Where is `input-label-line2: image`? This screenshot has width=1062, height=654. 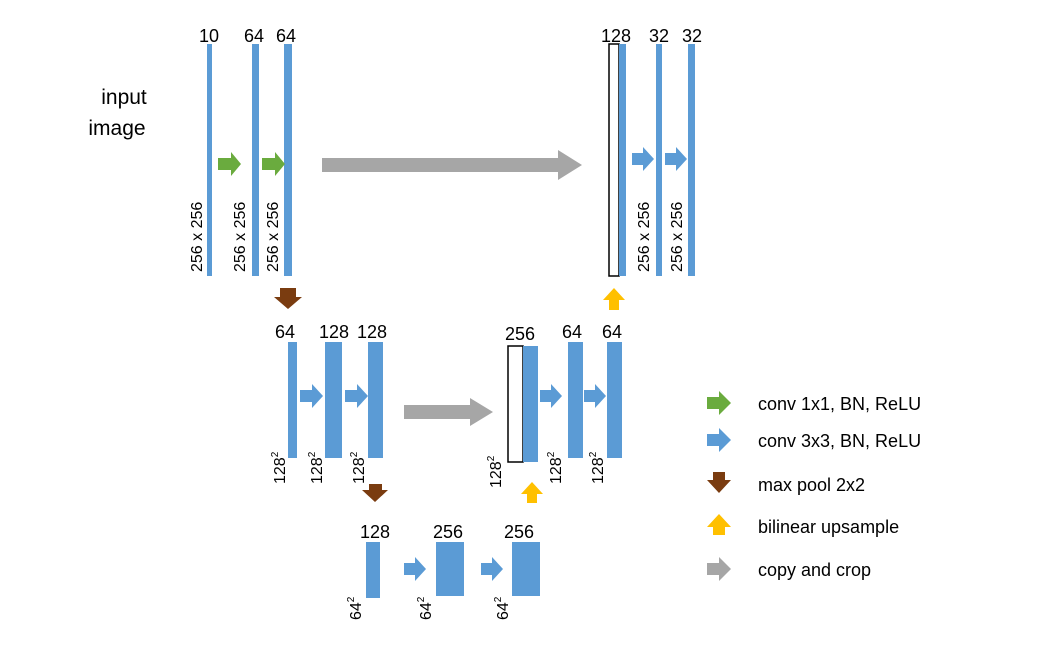
input-label-line2: image is located at coordinates (116, 128).